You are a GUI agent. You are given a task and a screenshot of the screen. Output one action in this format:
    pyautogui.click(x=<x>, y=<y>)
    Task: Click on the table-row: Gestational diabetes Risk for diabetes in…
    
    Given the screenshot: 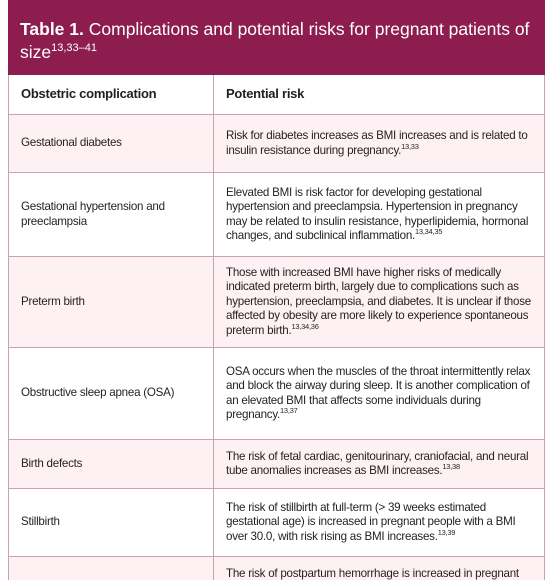 What is the action you would take?
    pyautogui.click(x=276, y=143)
    